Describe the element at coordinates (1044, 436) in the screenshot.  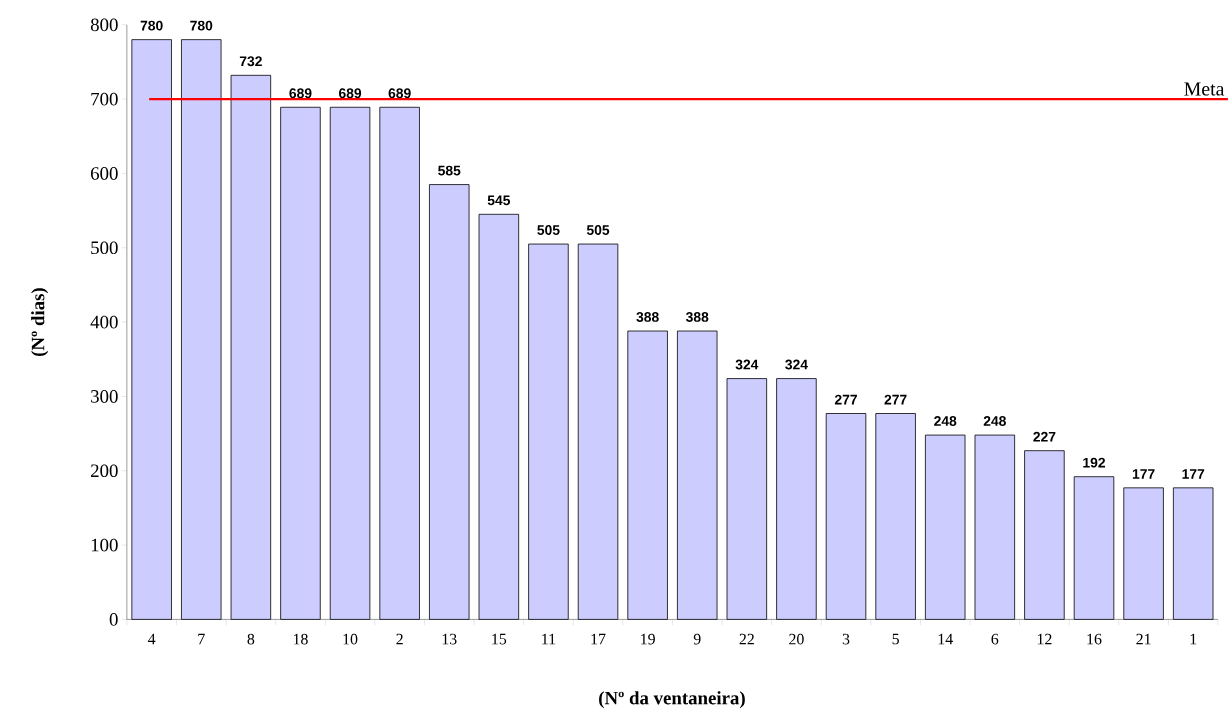
I see `data-label: 227` at that location.